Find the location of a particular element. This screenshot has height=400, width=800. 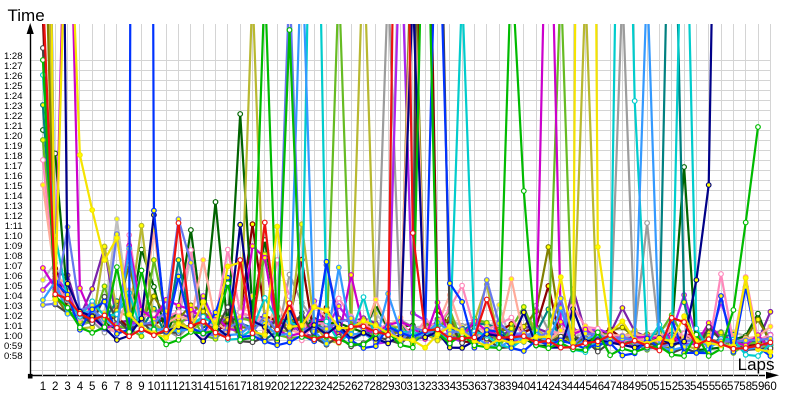

svg-text: 1:07 is located at coordinates (13, 266).